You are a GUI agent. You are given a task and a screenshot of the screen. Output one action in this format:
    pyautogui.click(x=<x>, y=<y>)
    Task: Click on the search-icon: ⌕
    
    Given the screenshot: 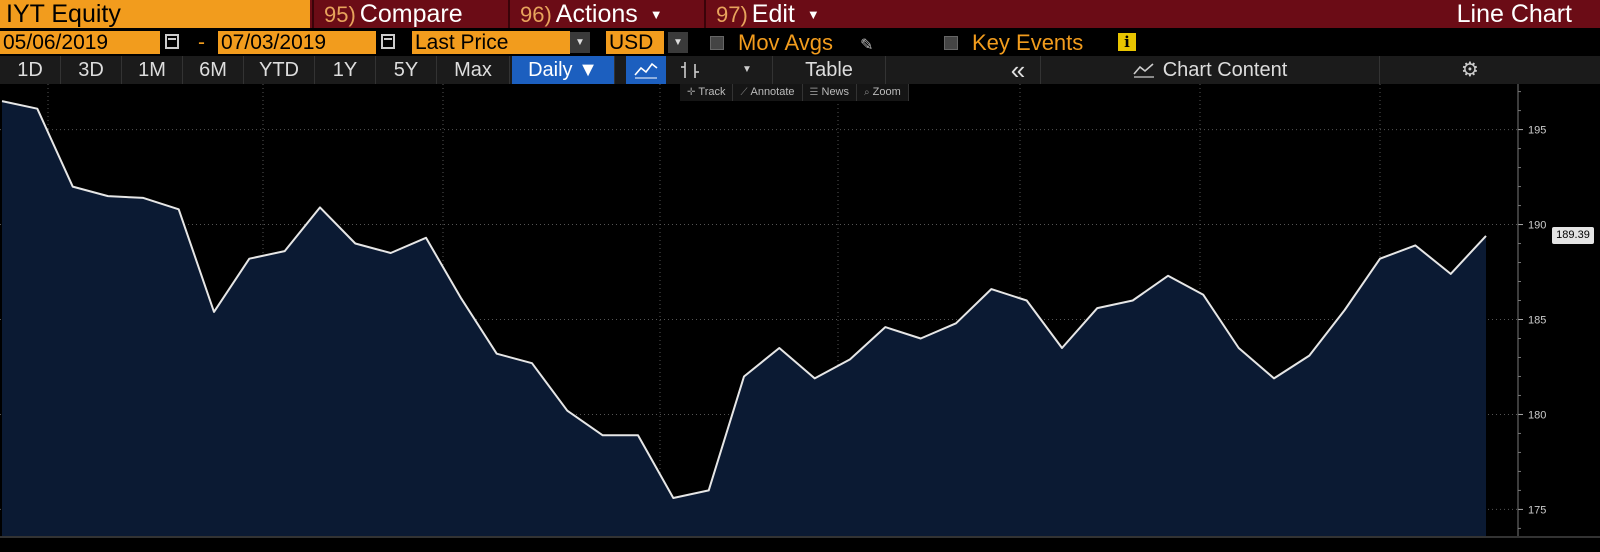 What is the action you would take?
    pyautogui.click(x=867, y=92)
    